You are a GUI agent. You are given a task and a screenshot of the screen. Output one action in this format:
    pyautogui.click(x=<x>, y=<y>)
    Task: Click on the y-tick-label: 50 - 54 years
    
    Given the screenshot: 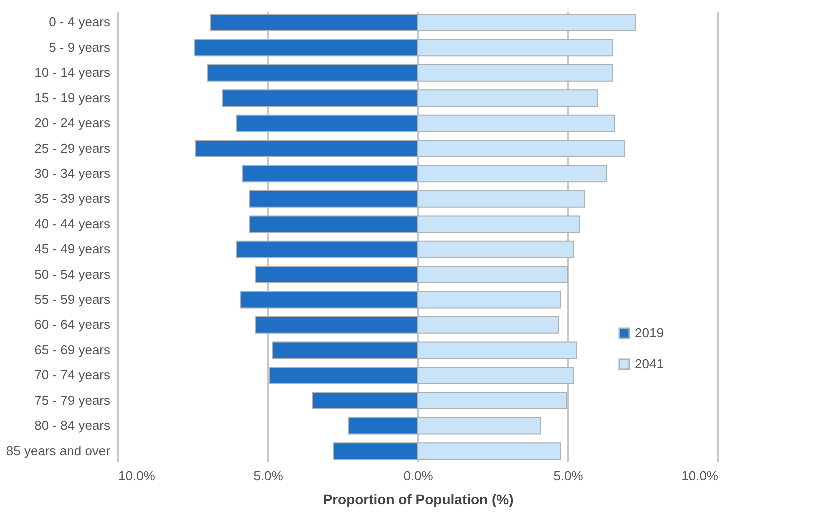 What is the action you would take?
    pyautogui.click(x=72, y=274)
    